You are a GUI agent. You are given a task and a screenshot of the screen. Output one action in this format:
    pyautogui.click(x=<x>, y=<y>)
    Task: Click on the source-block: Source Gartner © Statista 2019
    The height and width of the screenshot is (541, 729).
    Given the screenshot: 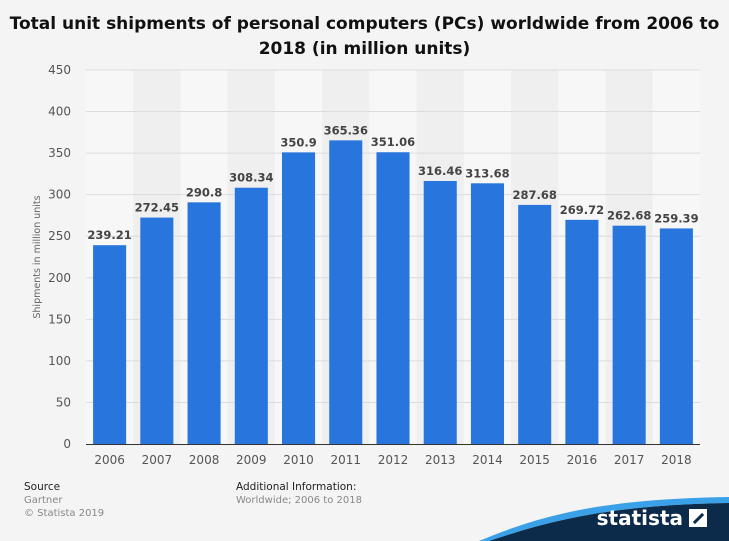 What is the action you would take?
    pyautogui.click(x=64, y=500)
    